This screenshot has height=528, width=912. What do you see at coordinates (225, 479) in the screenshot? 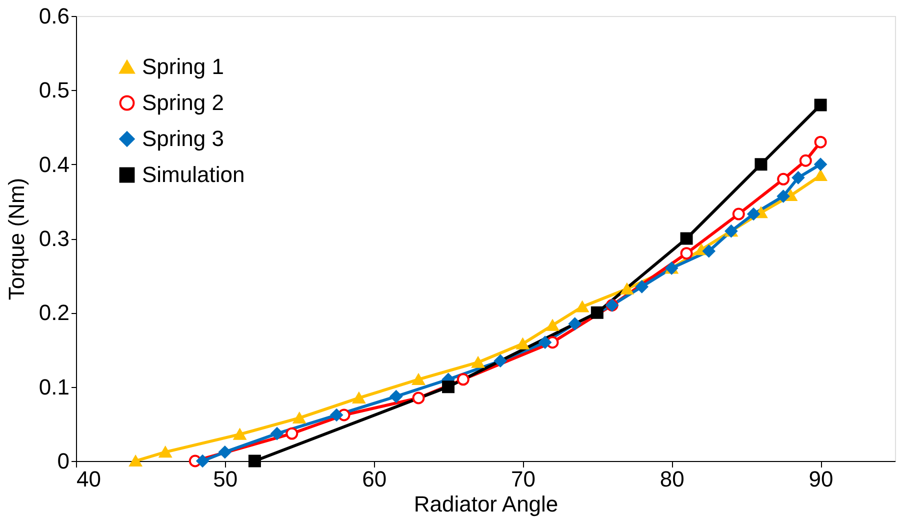
I see `x-tick-label: 50` at bounding box center [225, 479].